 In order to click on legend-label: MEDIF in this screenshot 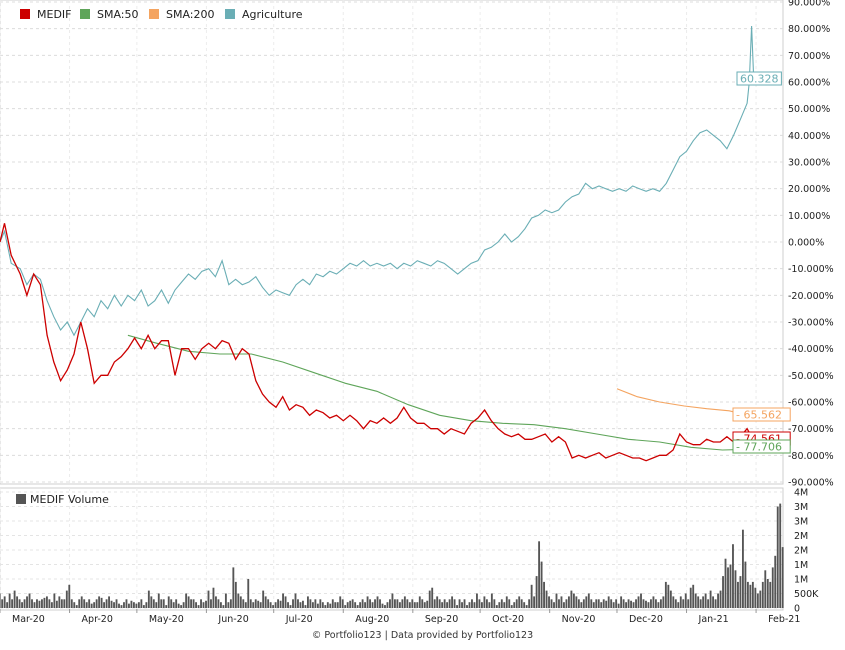, I will do `click(54, 14)`.